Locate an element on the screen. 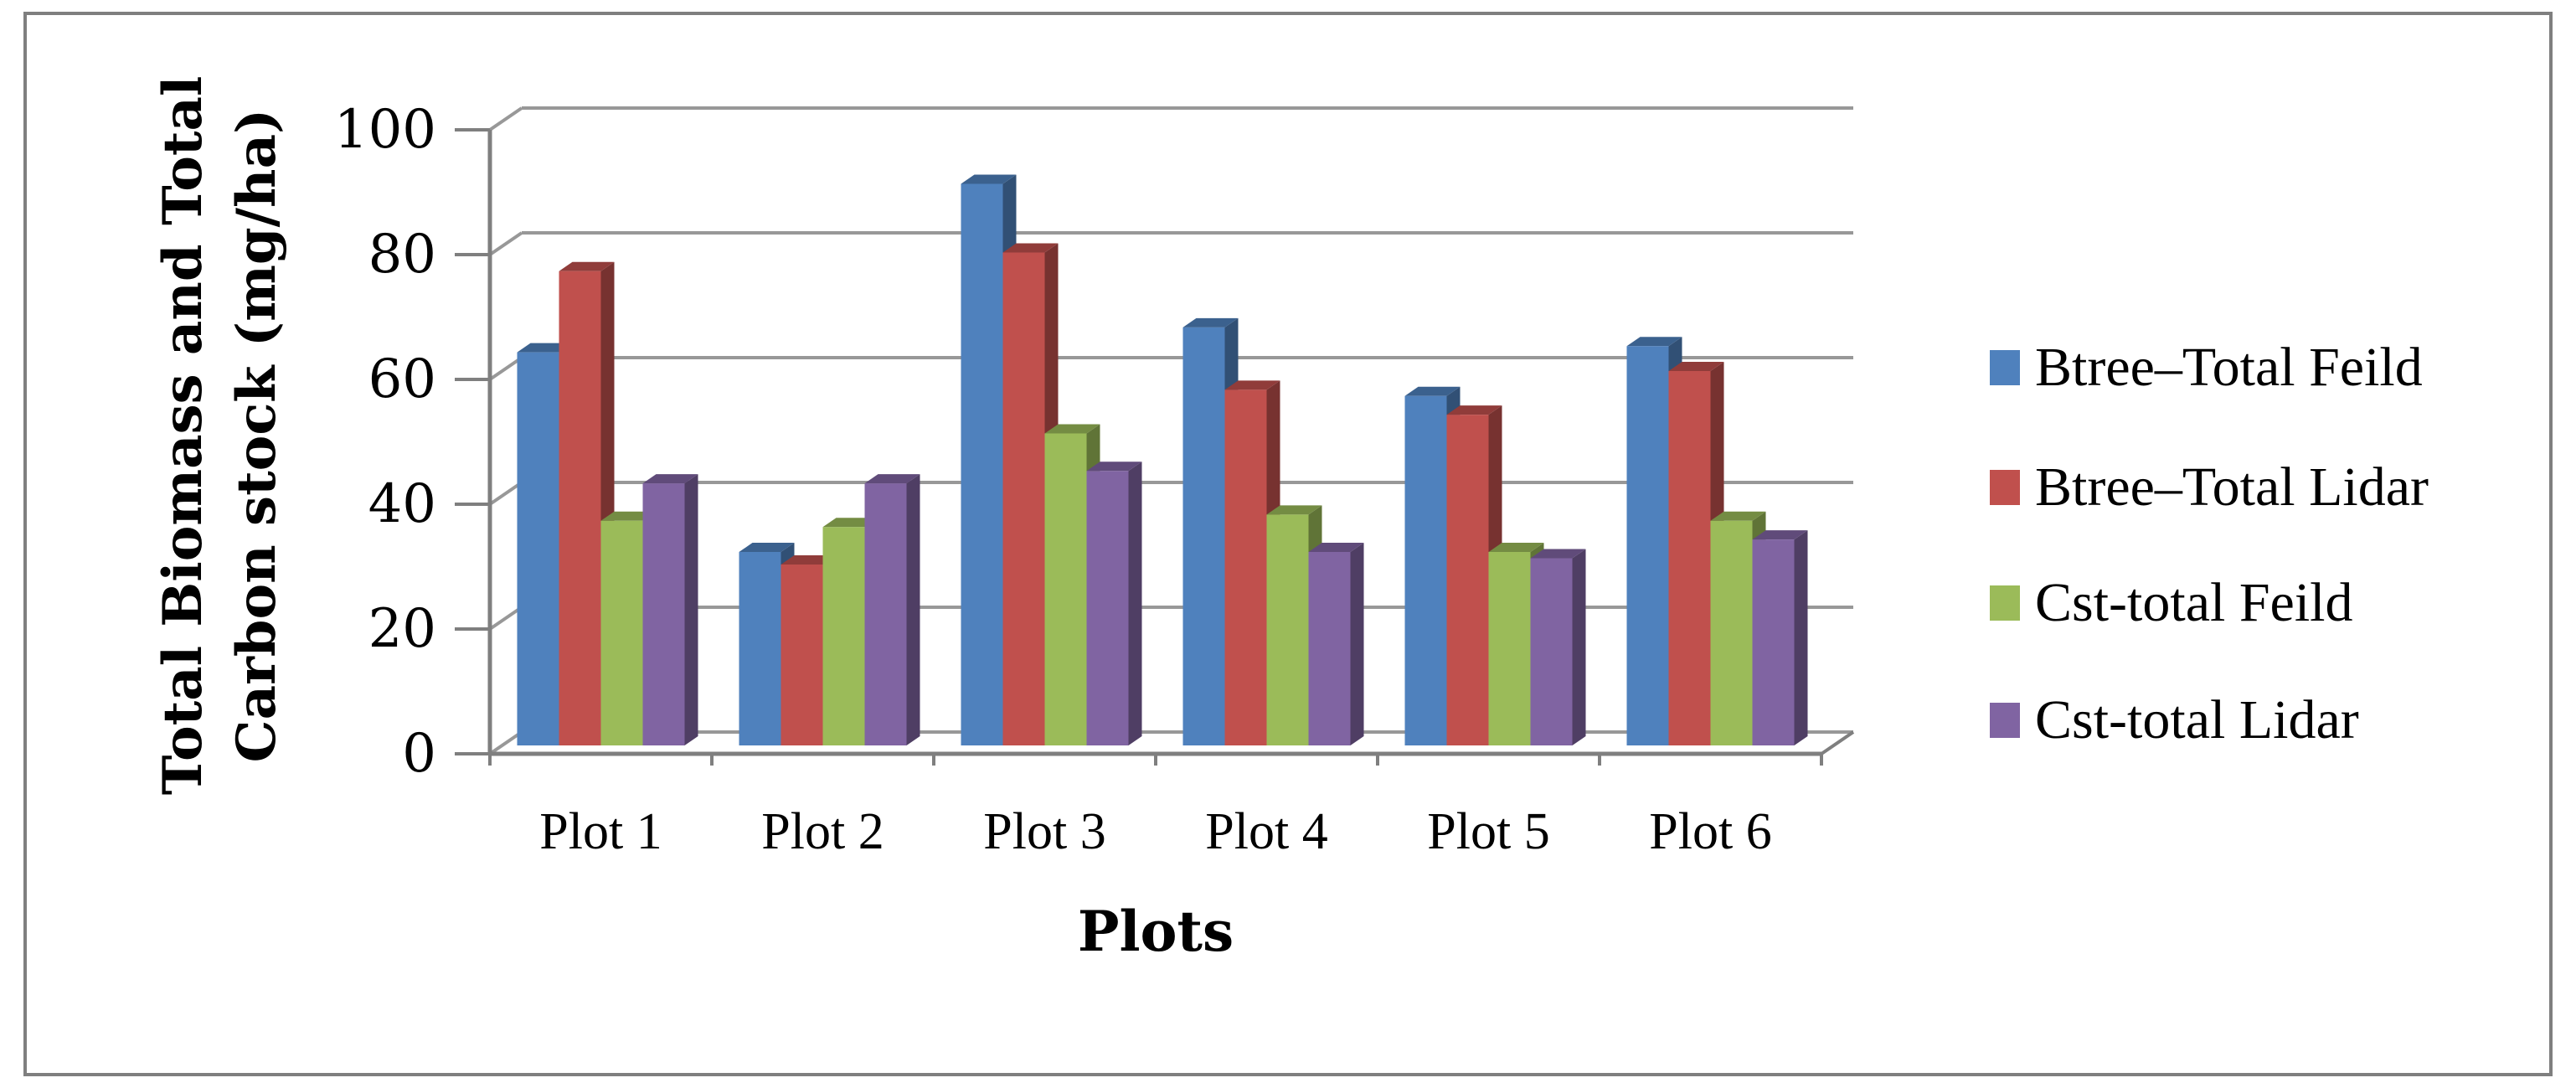 The width and height of the screenshot is (2576, 1088). bar-plot-5-cst-total-feild is located at coordinates (1509, 648).